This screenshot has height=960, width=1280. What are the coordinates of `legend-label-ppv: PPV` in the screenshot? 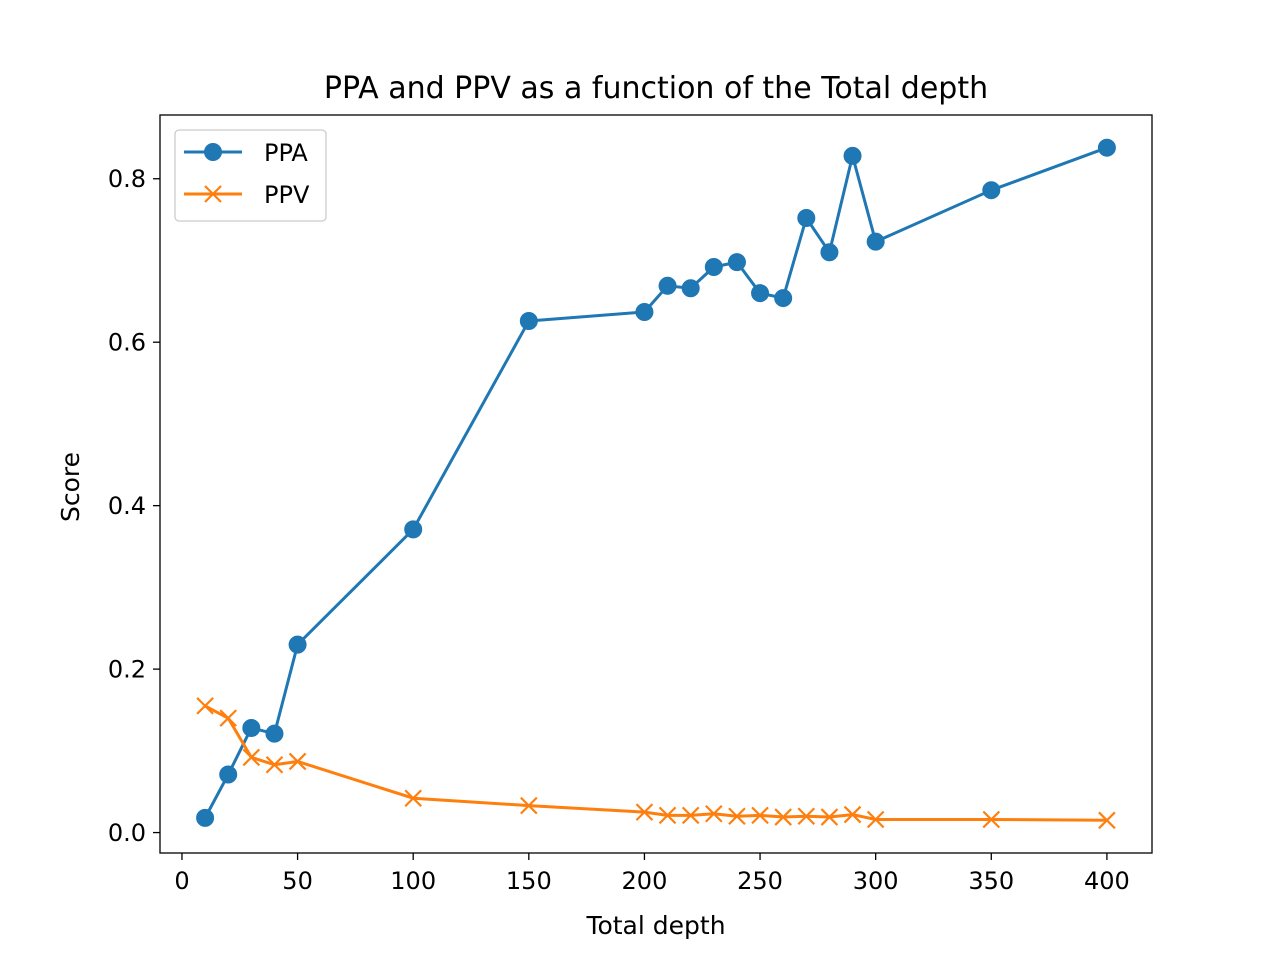 It's located at (287, 195).